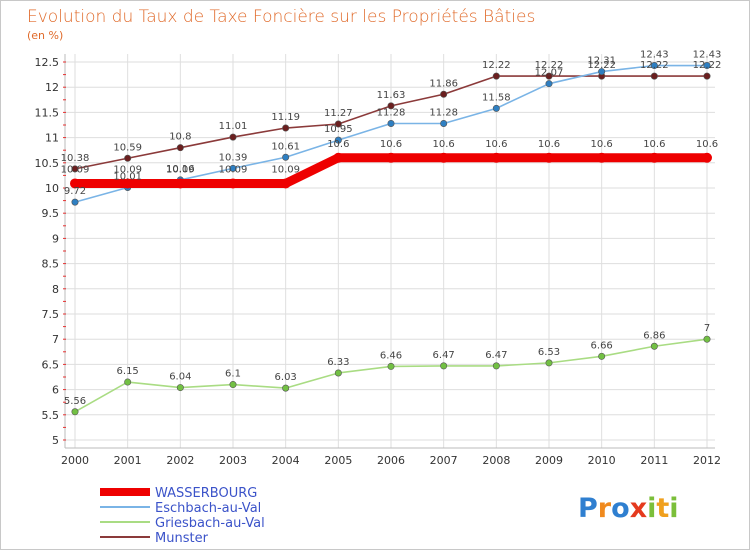 Image resolution: width=750 pixels, height=550 pixels. What do you see at coordinates (75, 158) in the screenshot?
I see `data-label: 10.38` at bounding box center [75, 158].